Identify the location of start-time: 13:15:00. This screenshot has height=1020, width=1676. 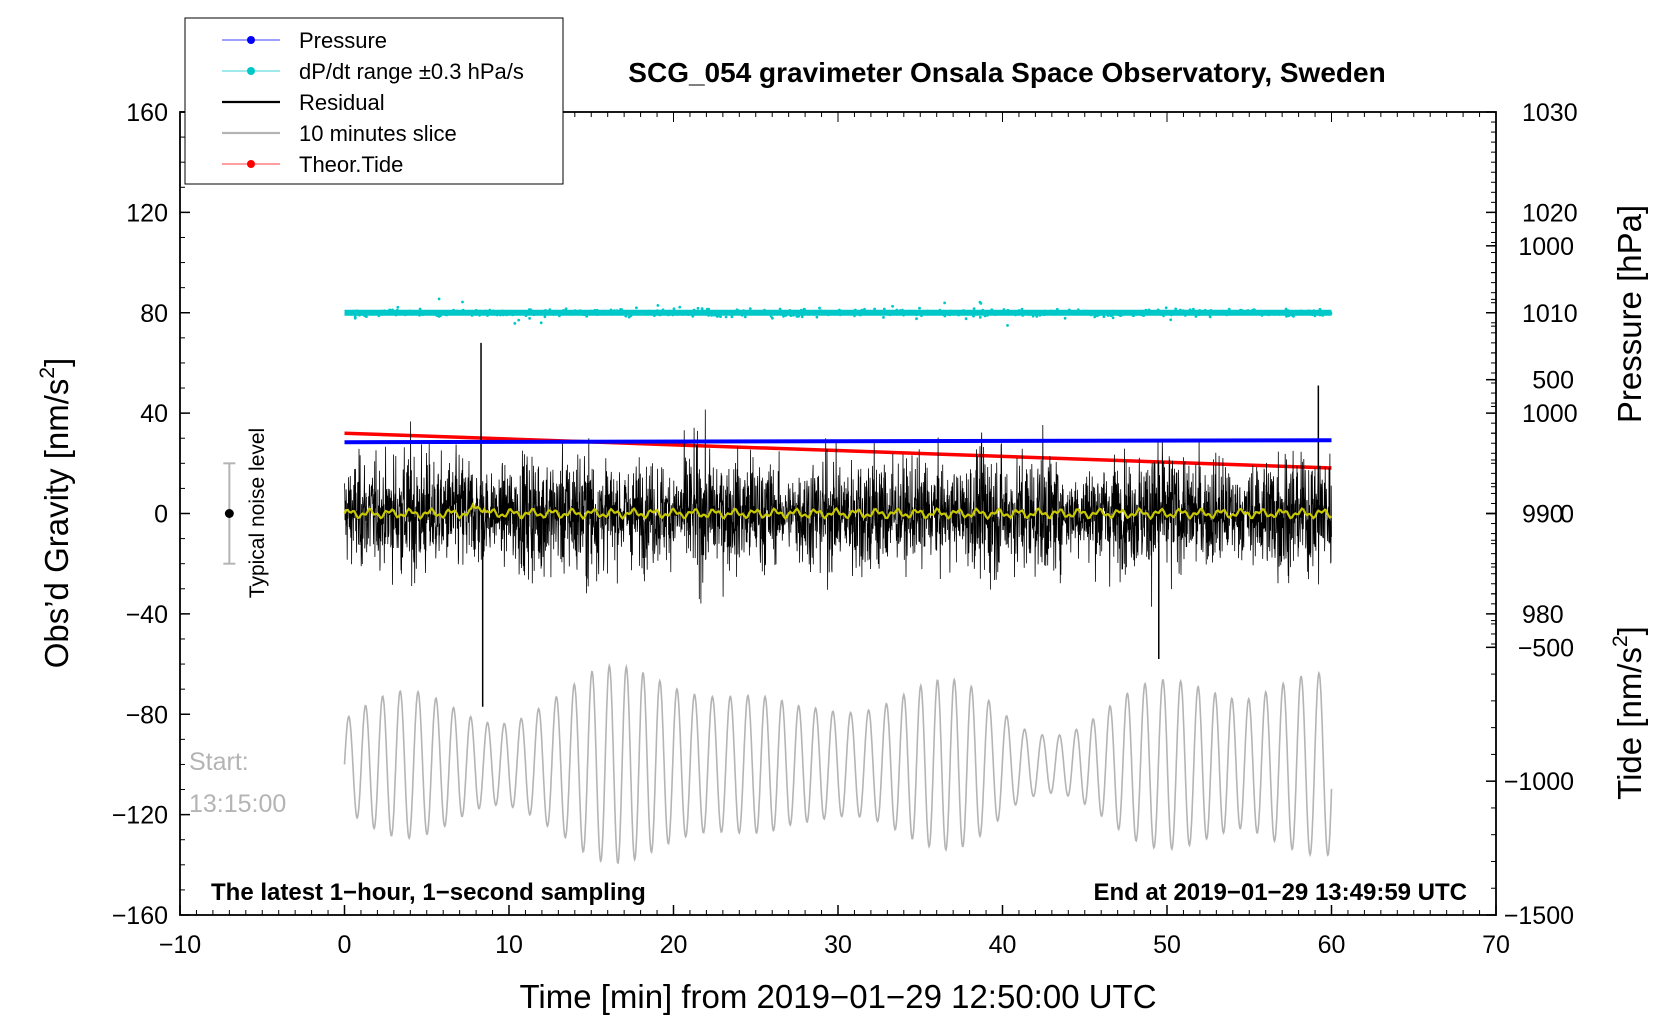
(237, 804).